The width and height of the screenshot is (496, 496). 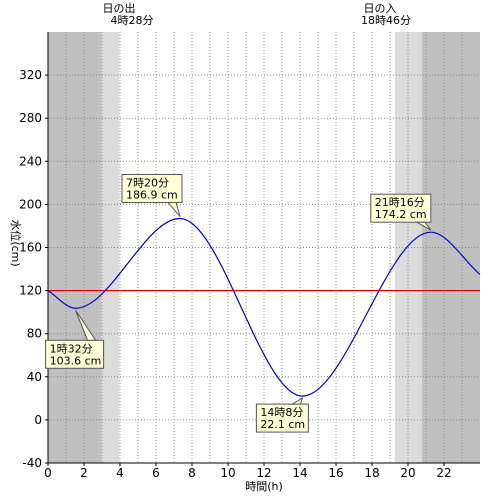 I want to click on sunrise-label: 日の出, so click(x=119, y=8).